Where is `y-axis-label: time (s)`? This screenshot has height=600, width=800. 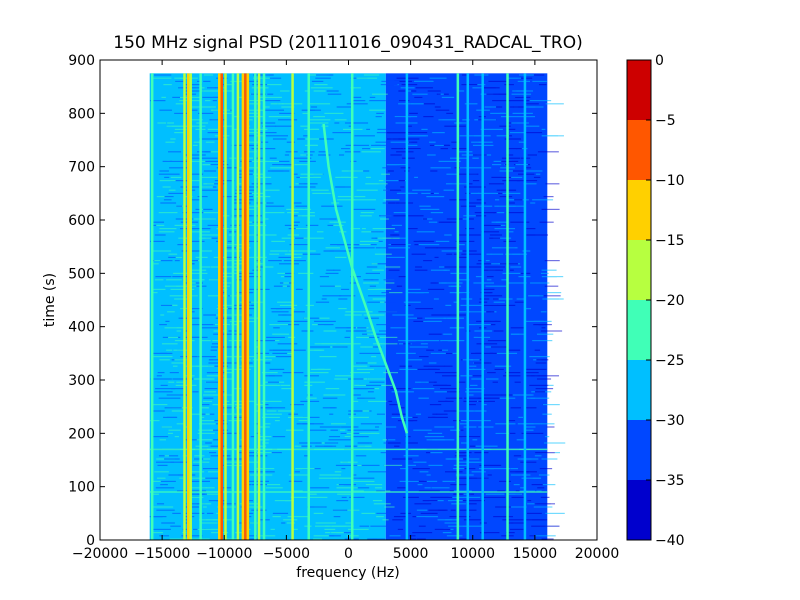 y-axis-label: time (s) is located at coordinates (50, 300).